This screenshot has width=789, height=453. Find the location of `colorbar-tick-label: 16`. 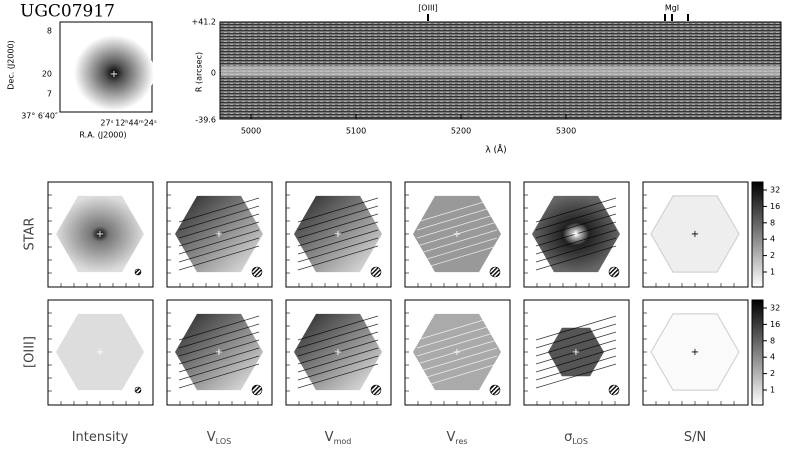

colorbar-tick-label: 16 is located at coordinates (775, 206).